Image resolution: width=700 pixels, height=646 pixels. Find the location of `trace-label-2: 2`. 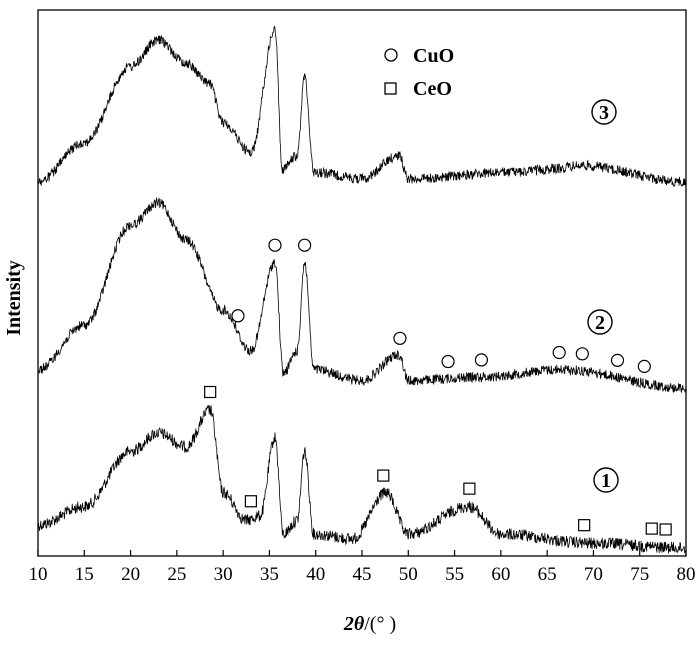

trace-label-2: 2 is located at coordinates (600, 322).